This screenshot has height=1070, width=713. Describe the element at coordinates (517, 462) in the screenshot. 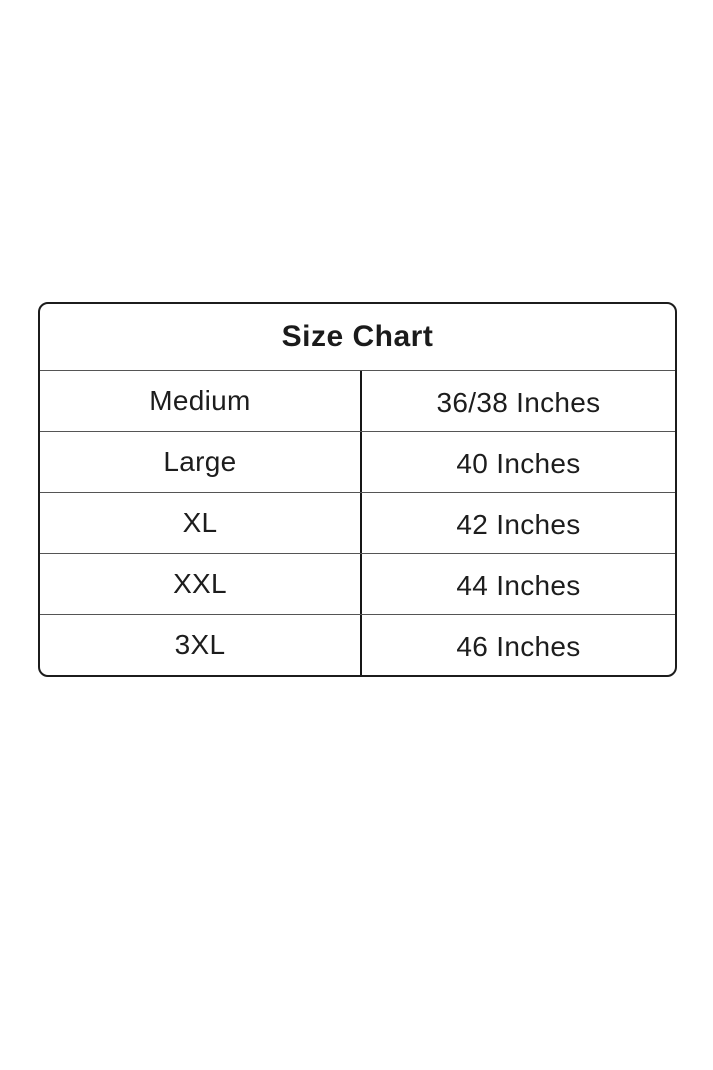

I see `measurement-cell: 40 Inches` at that location.